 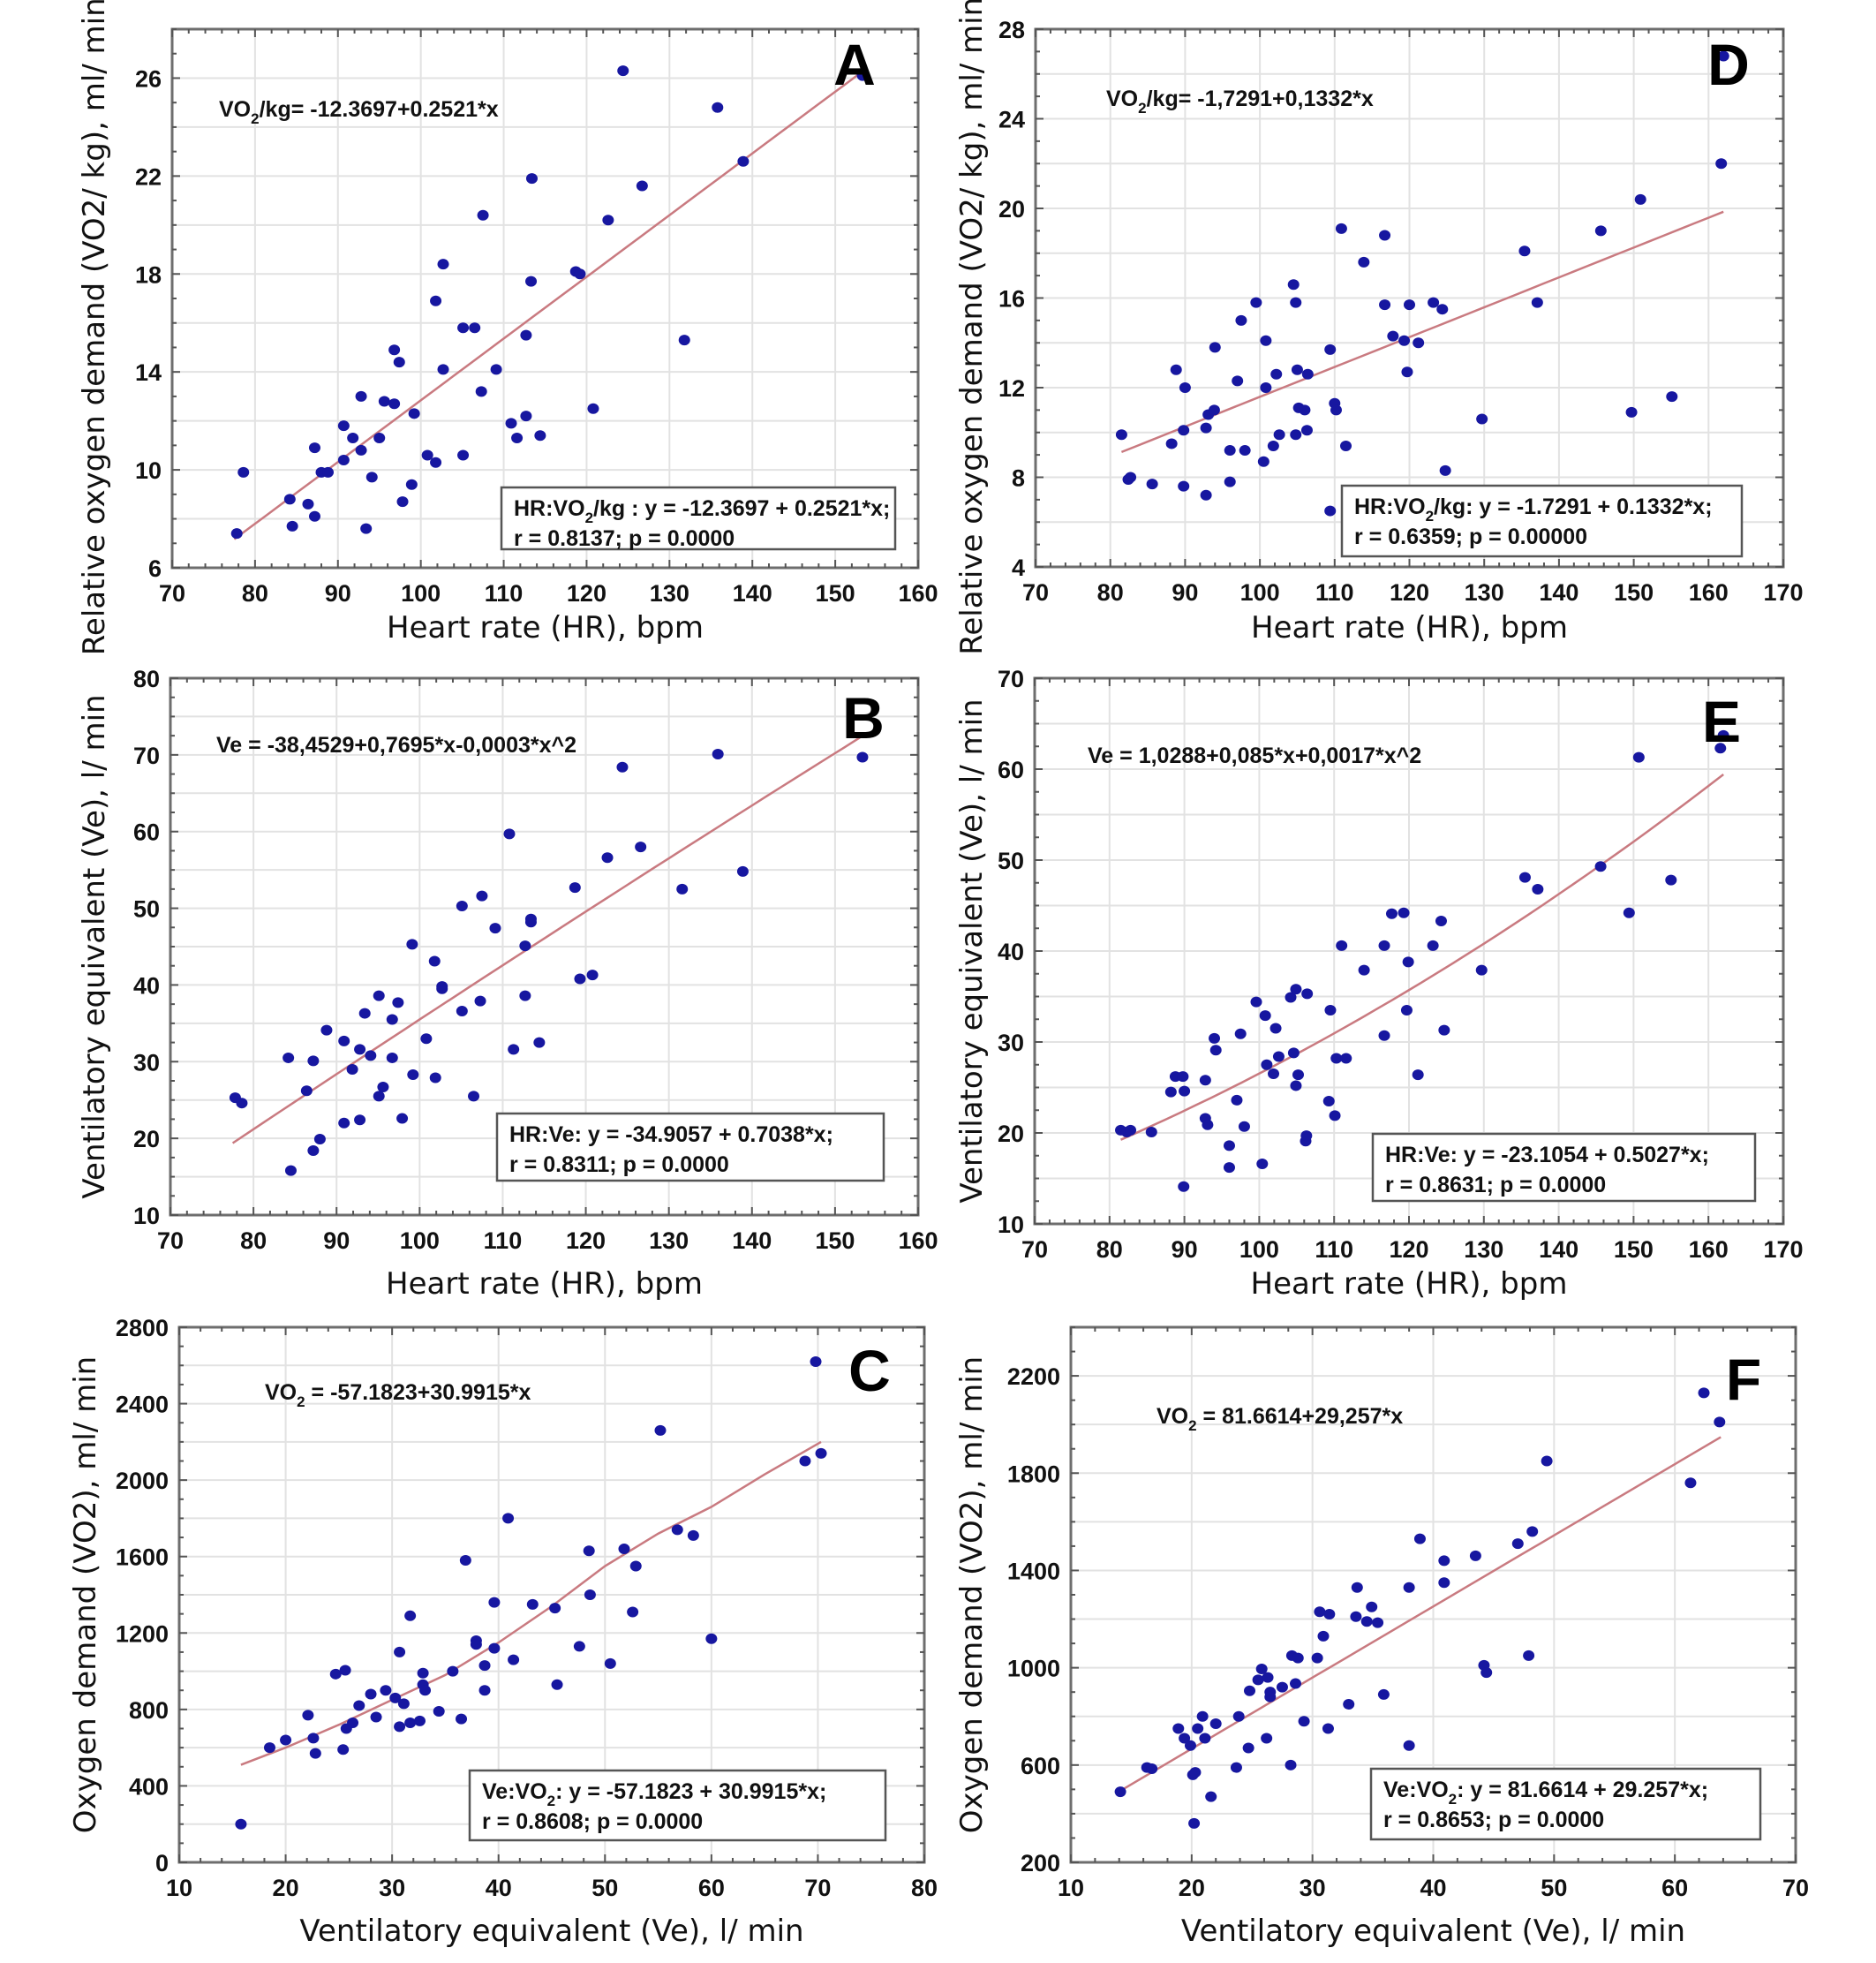 What do you see at coordinates (752, 1240) in the screenshot?
I see `x-tick-label: 140` at bounding box center [752, 1240].